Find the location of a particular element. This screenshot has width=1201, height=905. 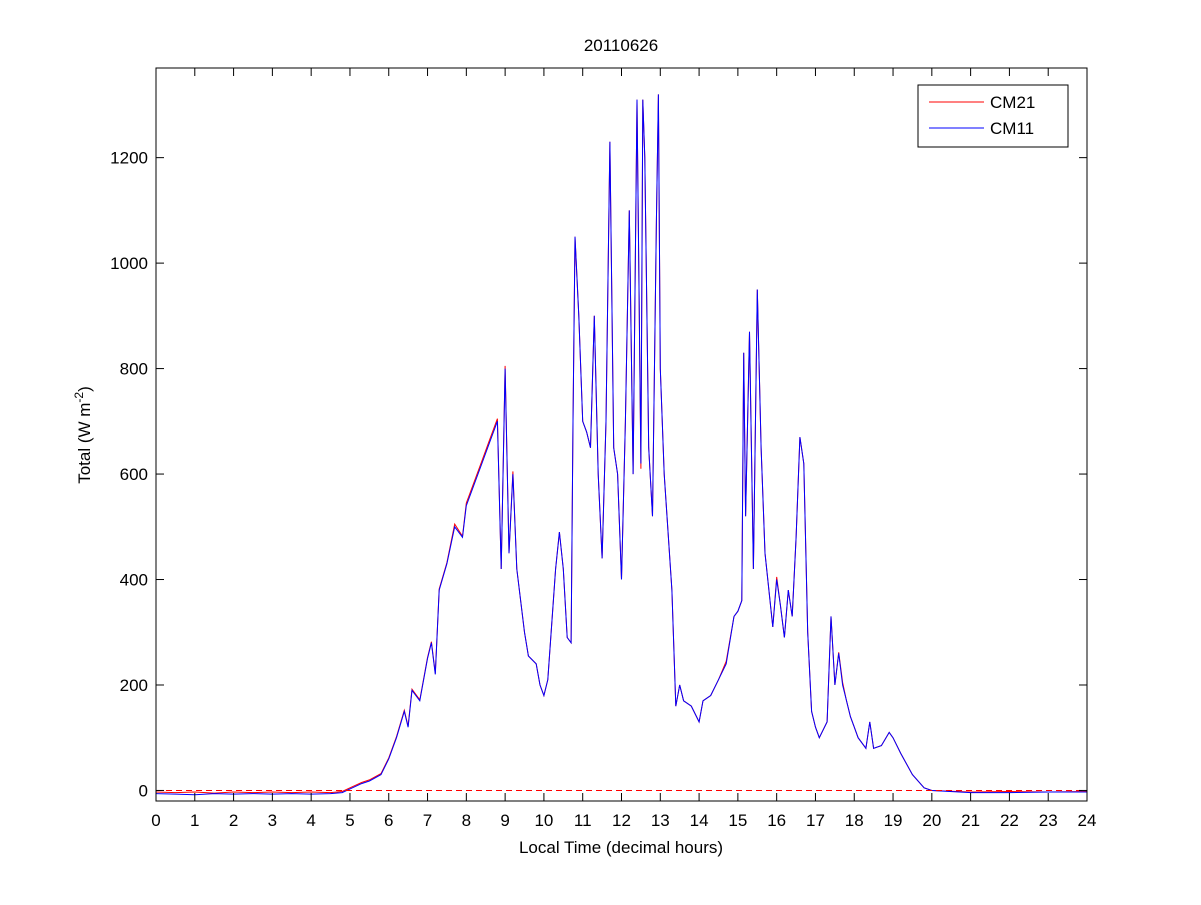

x-tick-label: 1 is located at coordinates (194, 820).